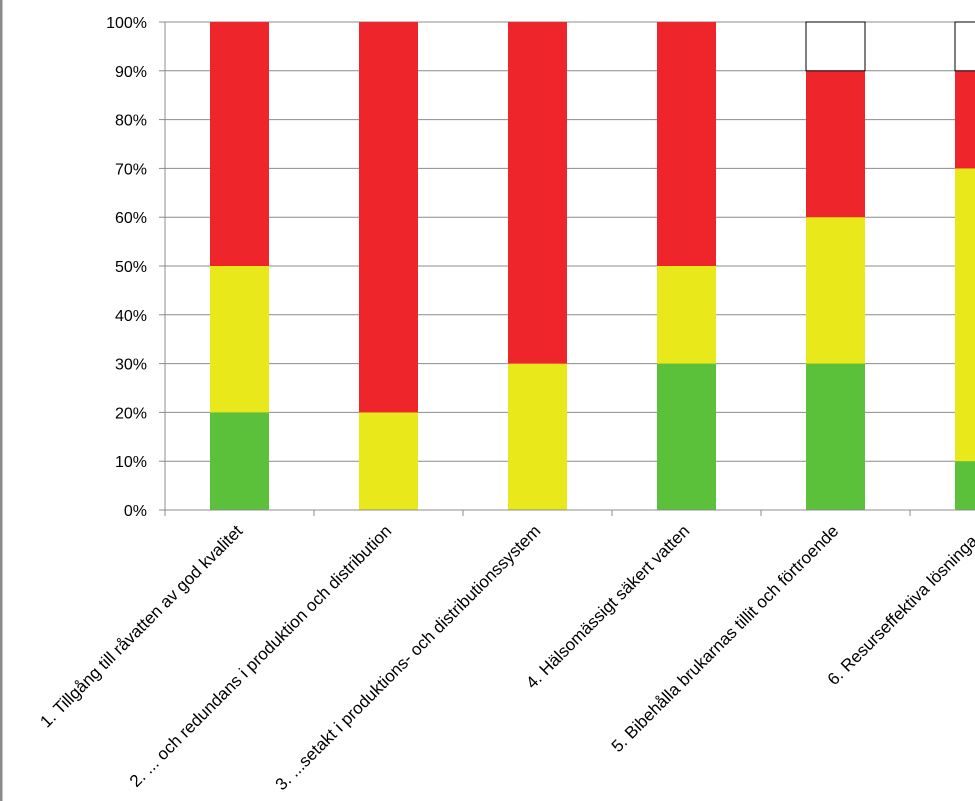 The height and width of the screenshot is (801, 975). What do you see at coordinates (131, 365) in the screenshot?
I see `y-tick-label: 30%` at bounding box center [131, 365].